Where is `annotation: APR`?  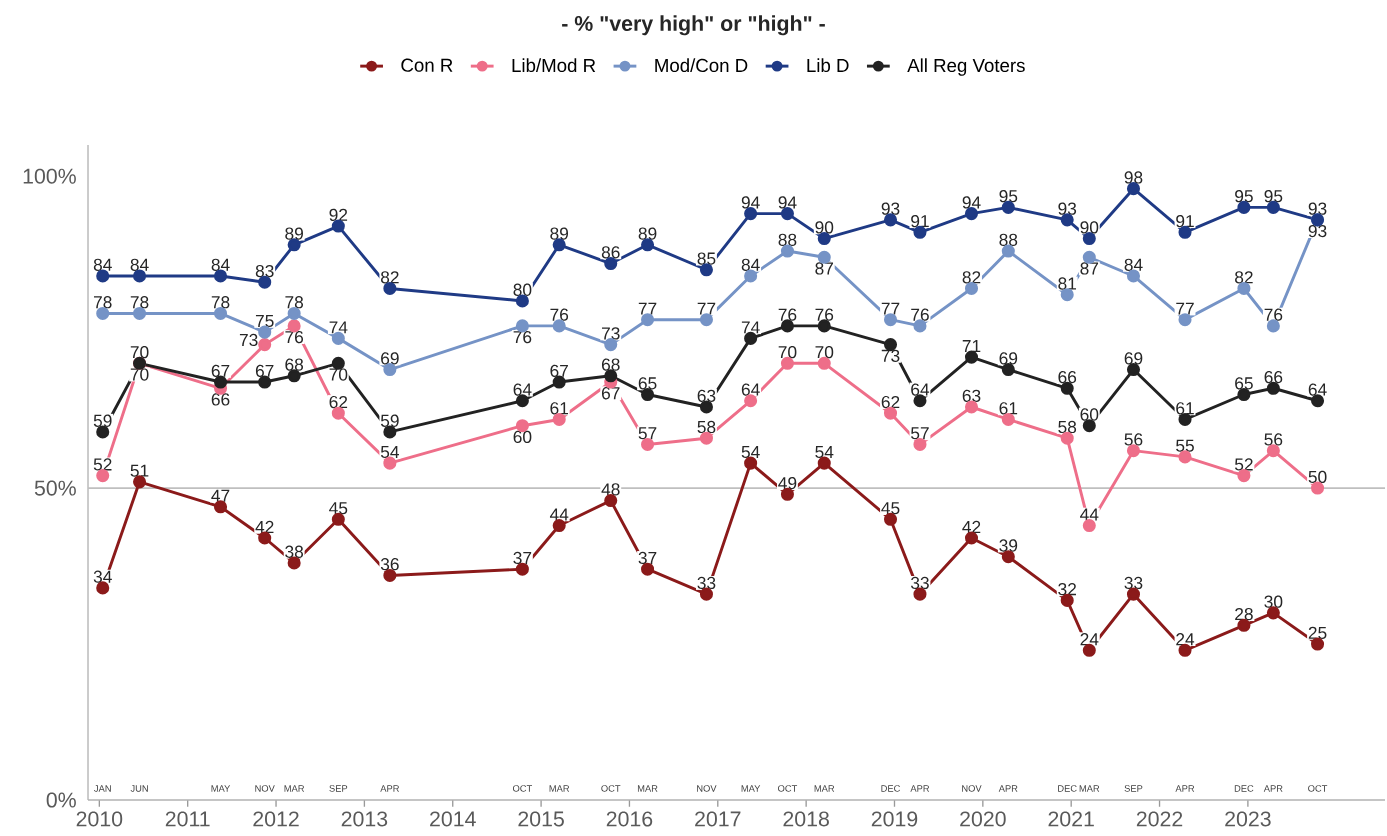 annotation: APR is located at coordinates (1273, 788).